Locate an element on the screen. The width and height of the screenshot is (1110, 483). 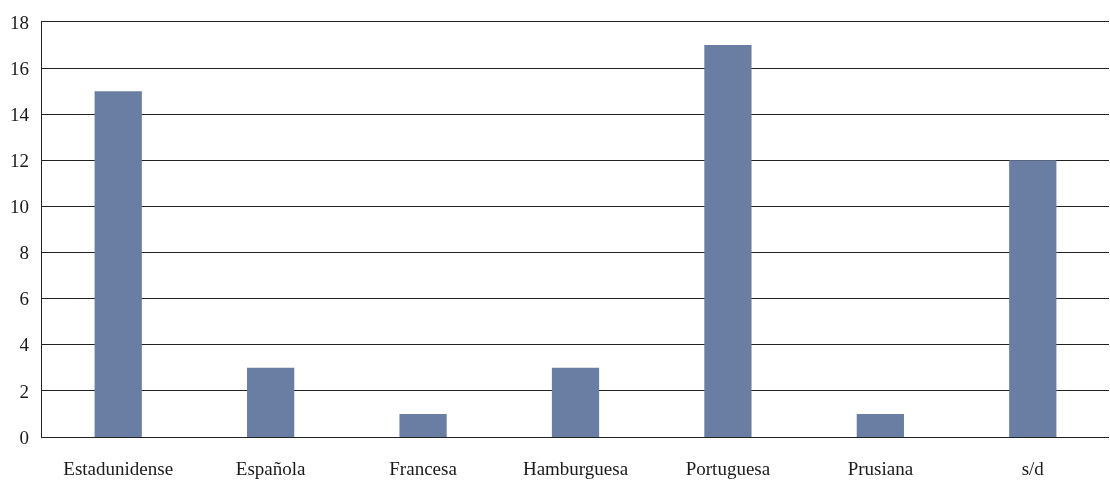
y-tick-label: 14 is located at coordinates (20, 114).